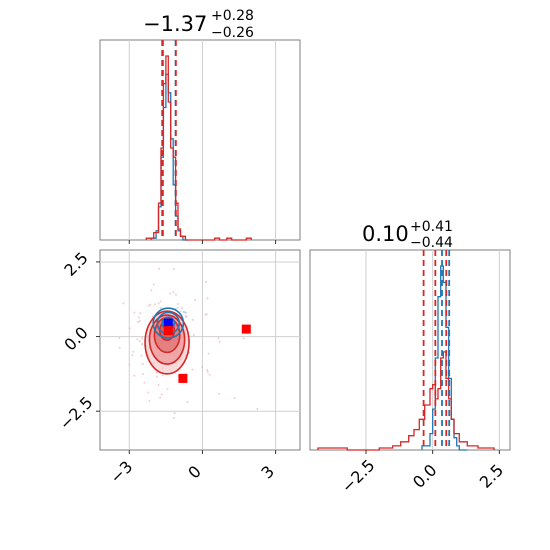 Image resolution: width=550 pixels, height=550 pixels. I want to click on tick-label-bl-y: −2.5, so click(76, 413).